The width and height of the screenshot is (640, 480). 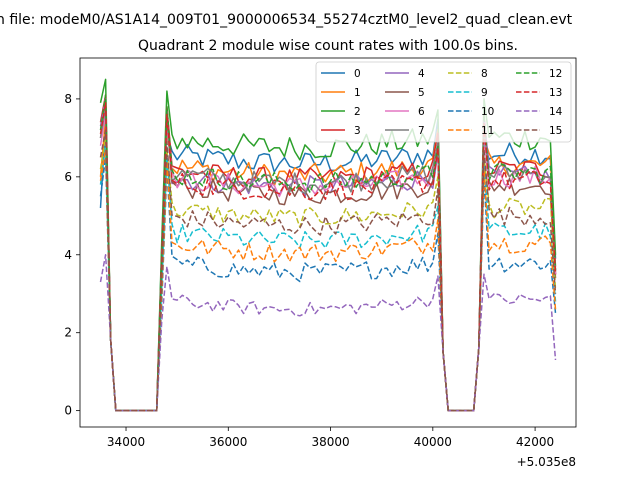 What do you see at coordinates (68, 333) in the screenshot?
I see `y-tick-label: 2` at bounding box center [68, 333].